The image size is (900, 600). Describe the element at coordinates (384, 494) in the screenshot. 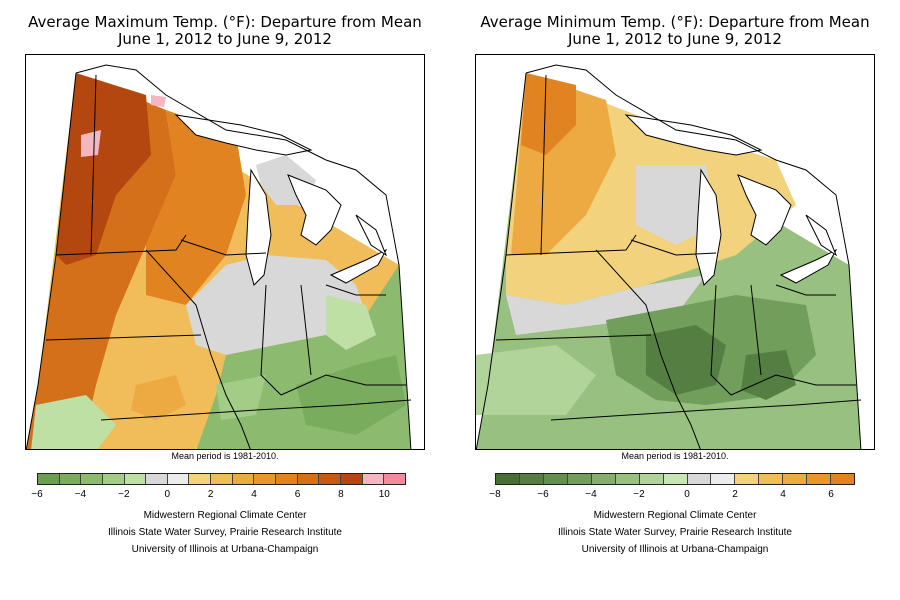

I see `legend-tick-label: 10` at that location.